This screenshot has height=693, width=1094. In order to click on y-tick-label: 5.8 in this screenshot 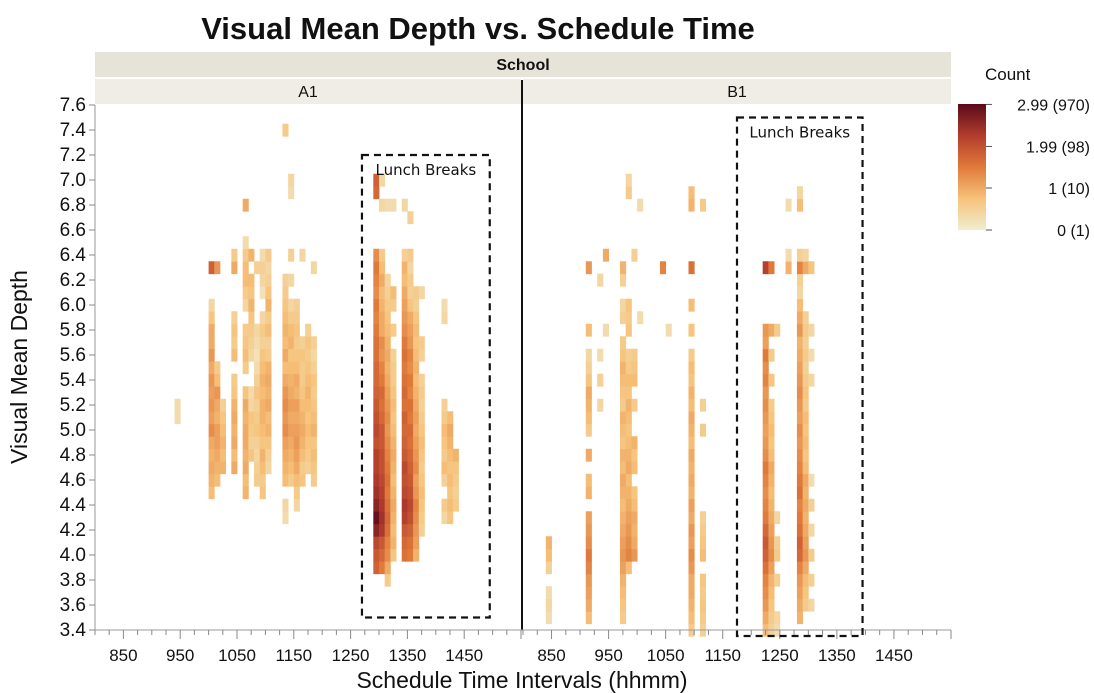, I will do `click(73, 330)`.